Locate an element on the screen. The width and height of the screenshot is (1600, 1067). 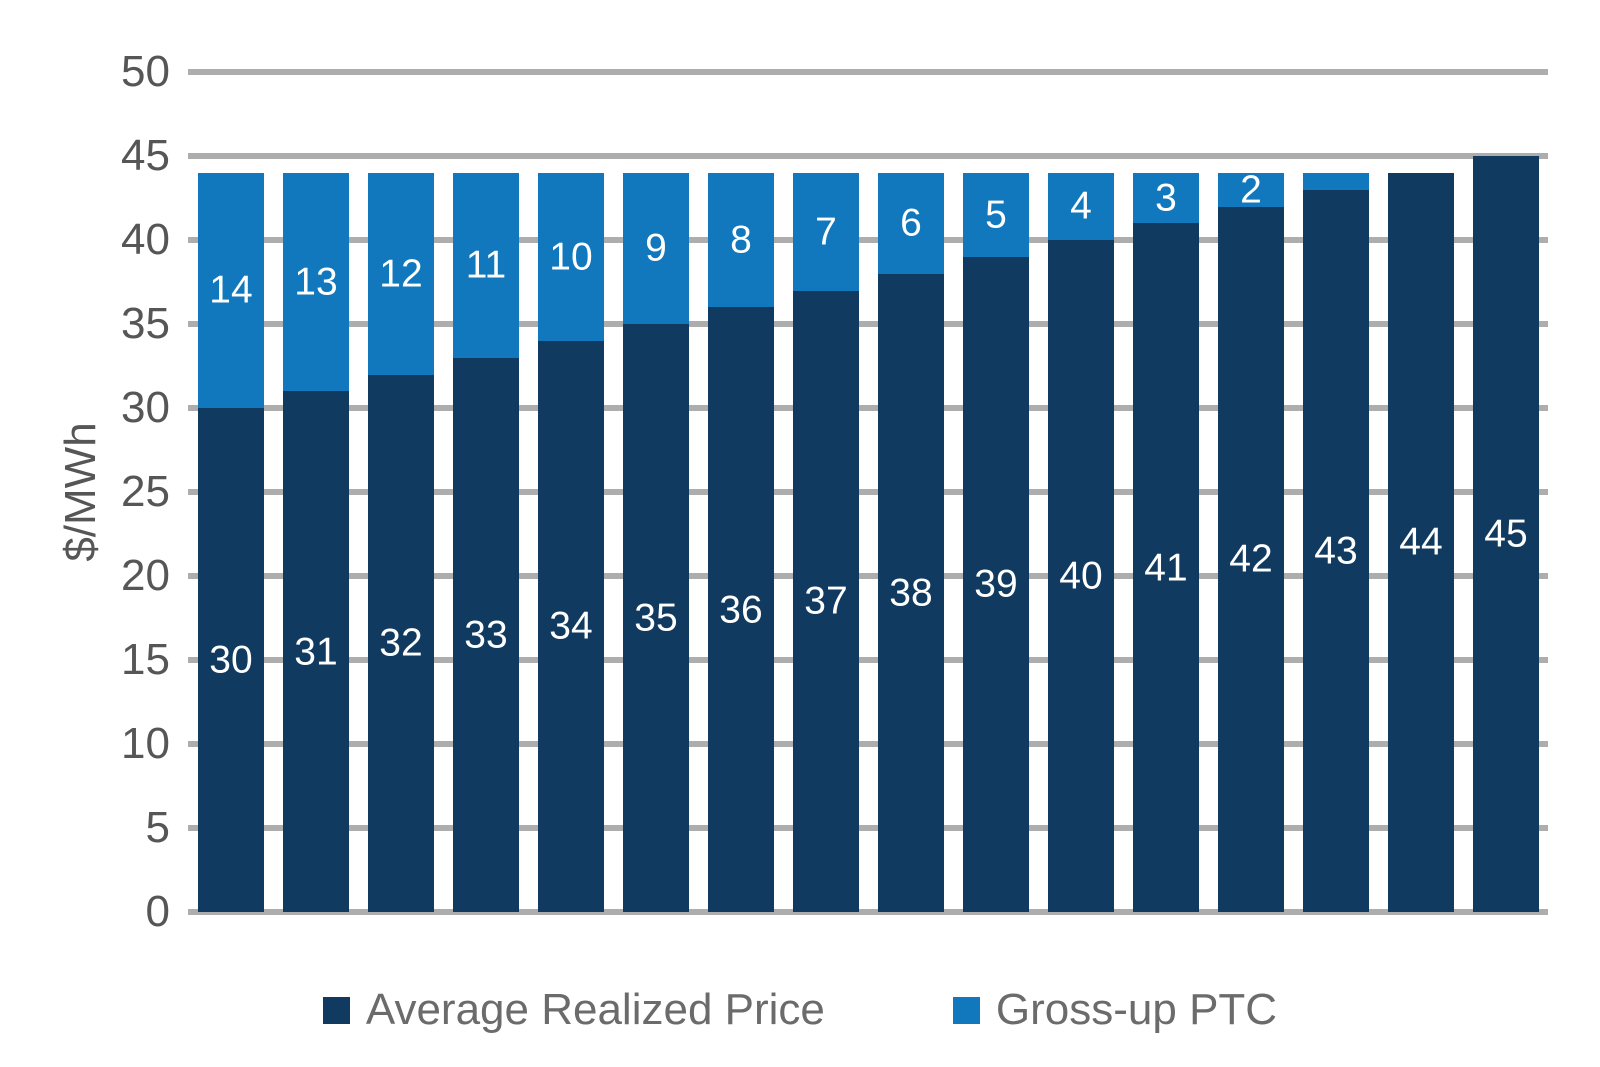
bar-label-average-realized-price: 34 is located at coordinates (571, 626).